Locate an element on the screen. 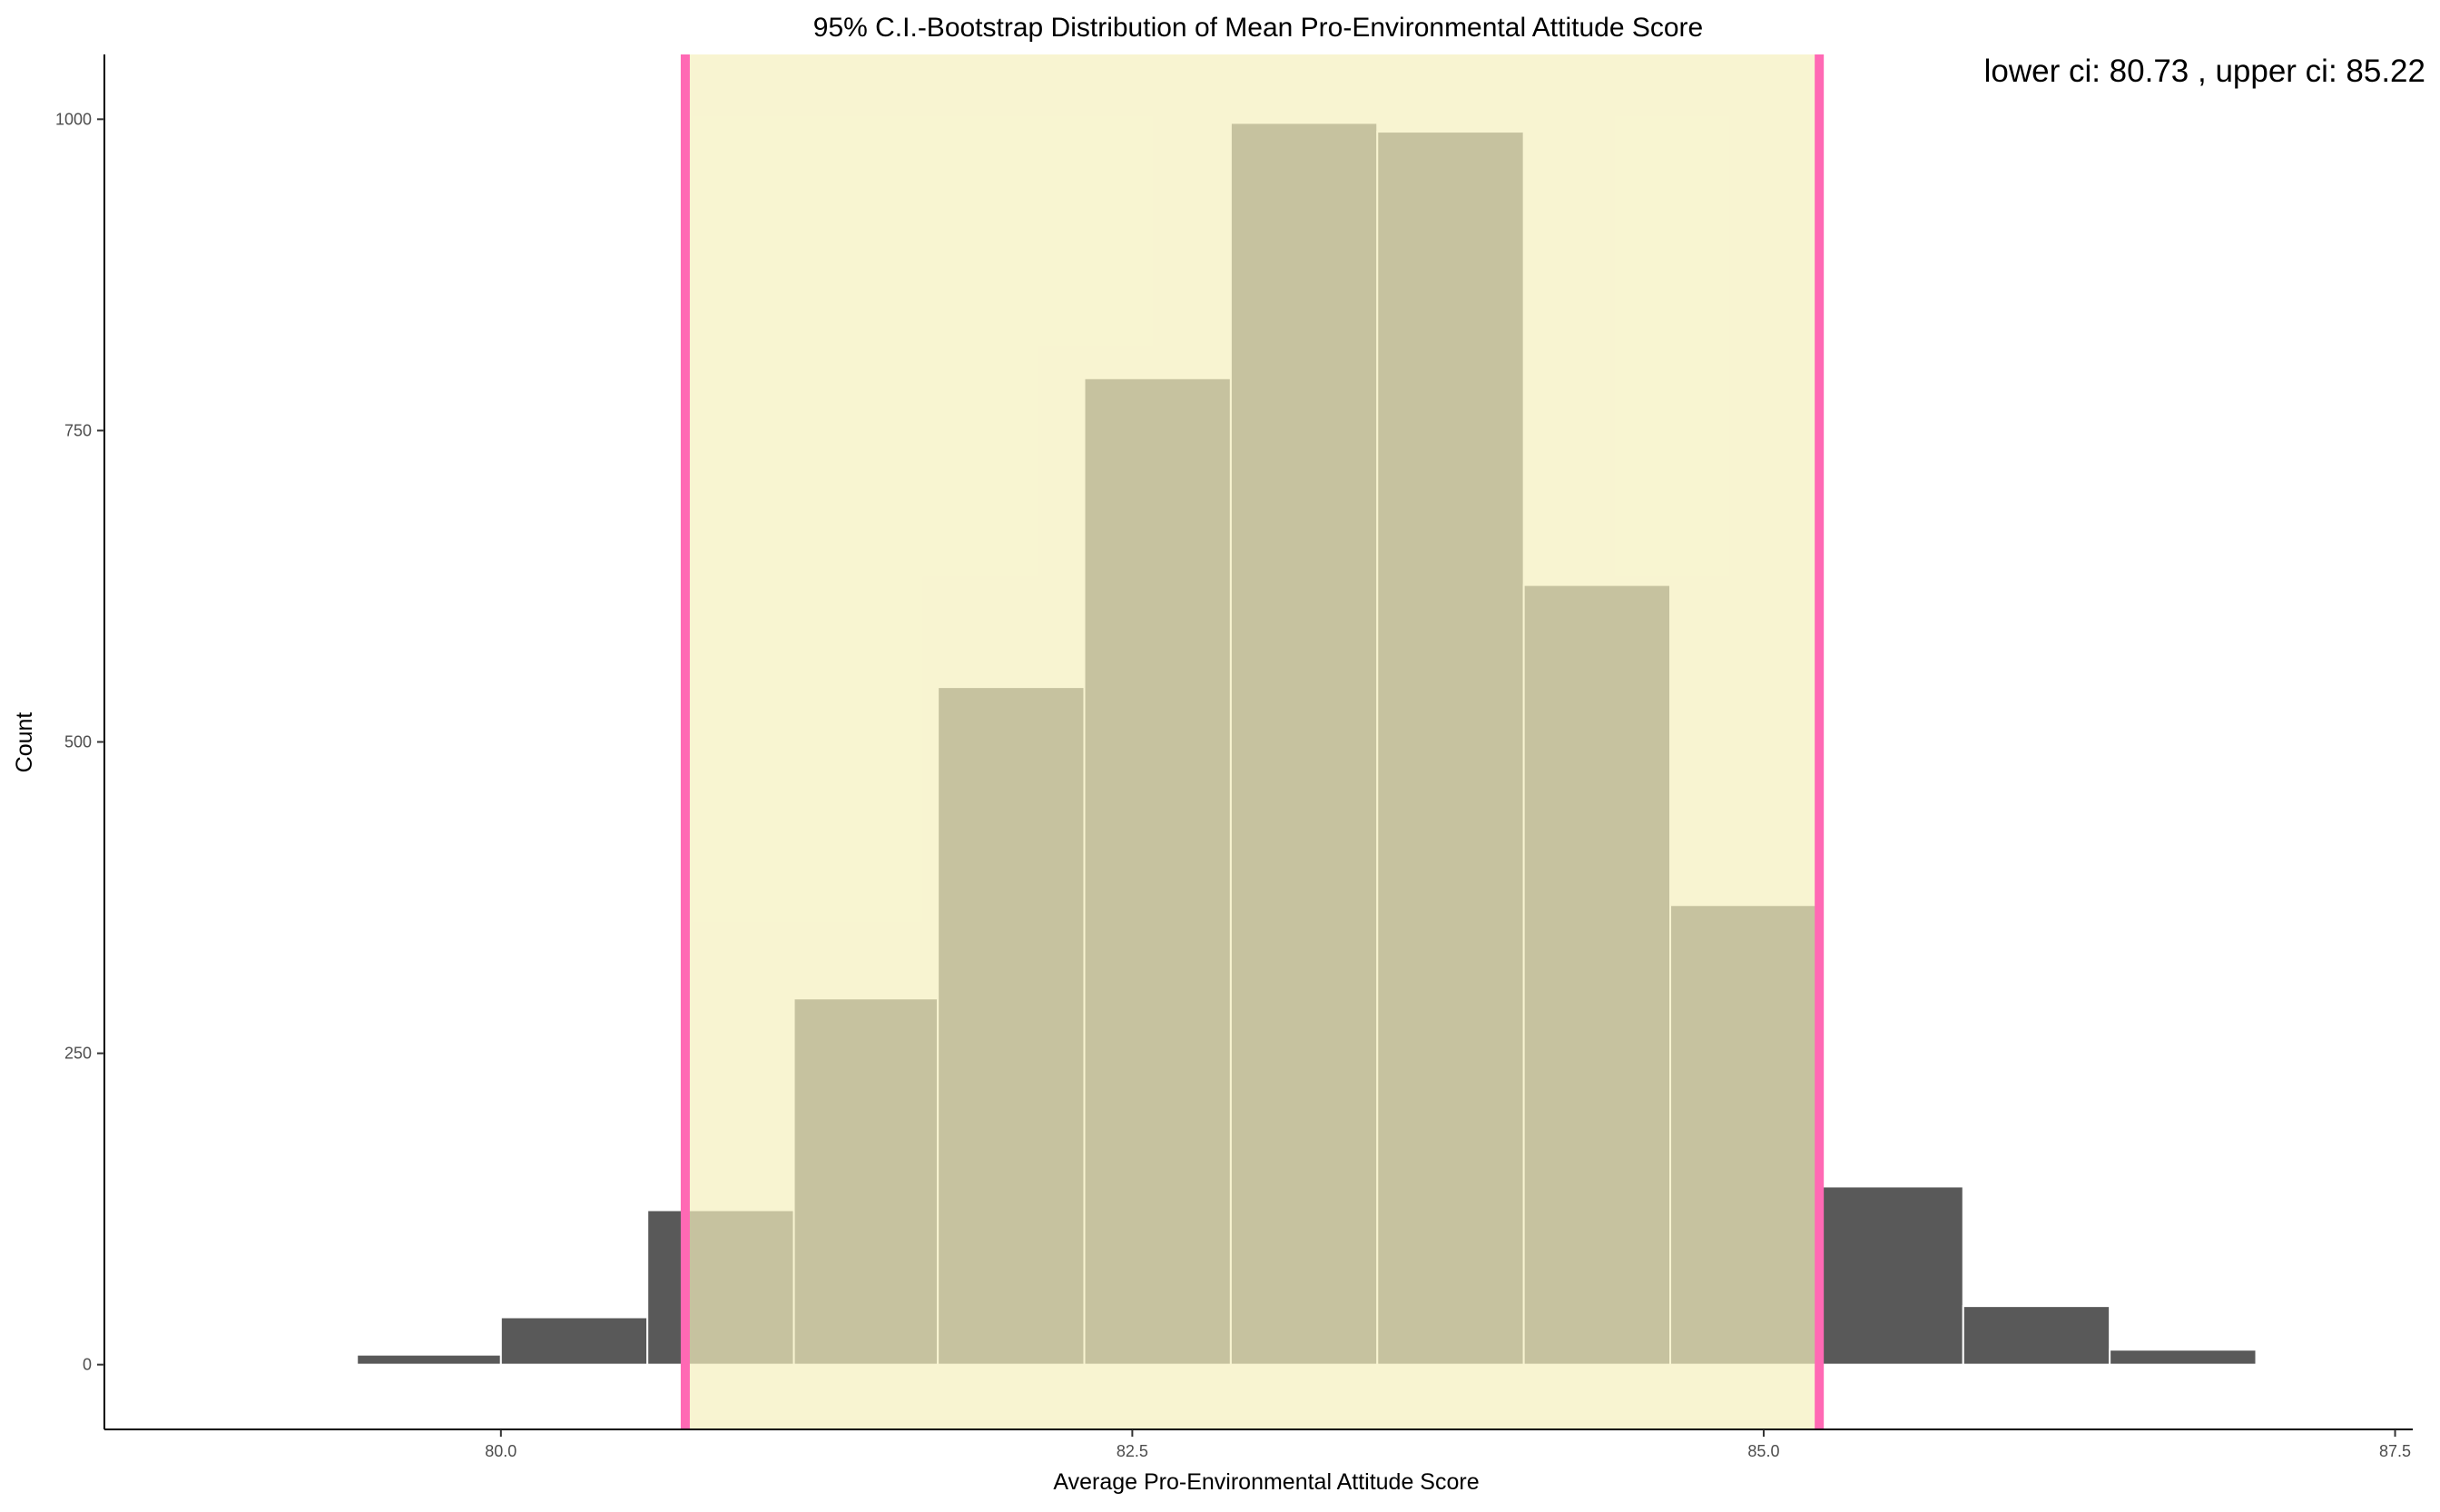 The height and width of the screenshot is (1512, 2440). y-tick-label: 0 is located at coordinates (88, 1365).